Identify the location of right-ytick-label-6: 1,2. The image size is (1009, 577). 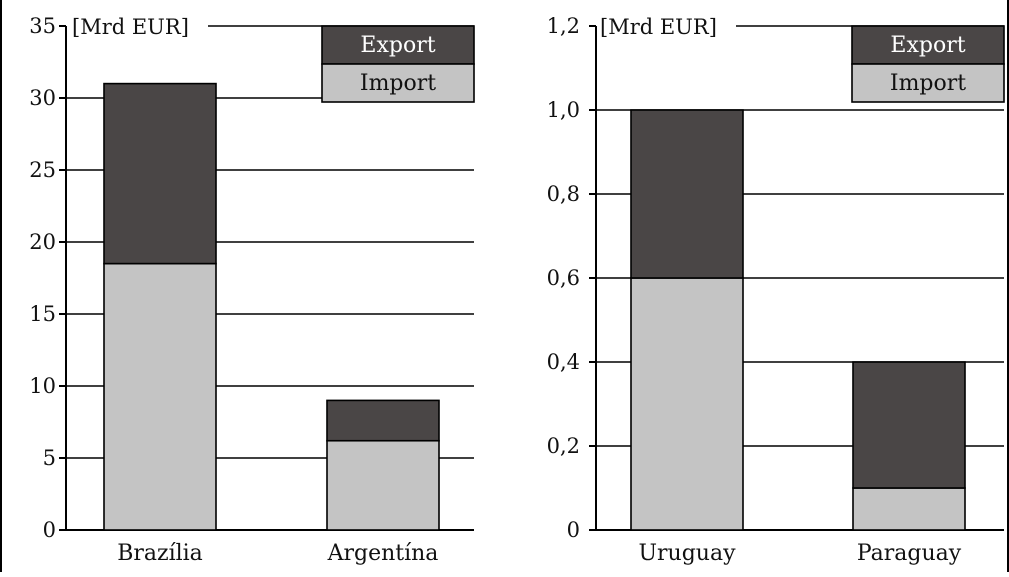
(563, 26).